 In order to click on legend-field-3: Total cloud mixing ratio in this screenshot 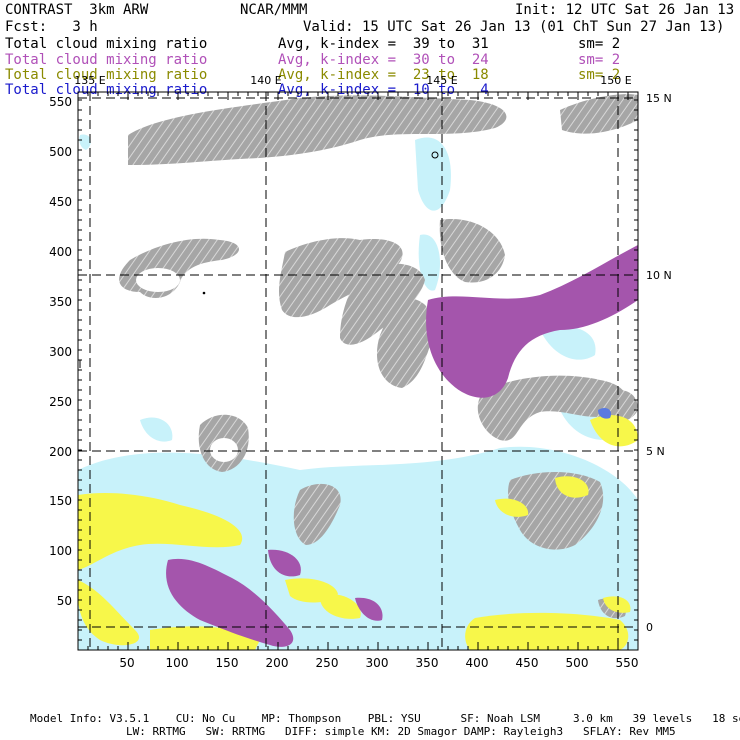, I will do `click(106, 75)`.